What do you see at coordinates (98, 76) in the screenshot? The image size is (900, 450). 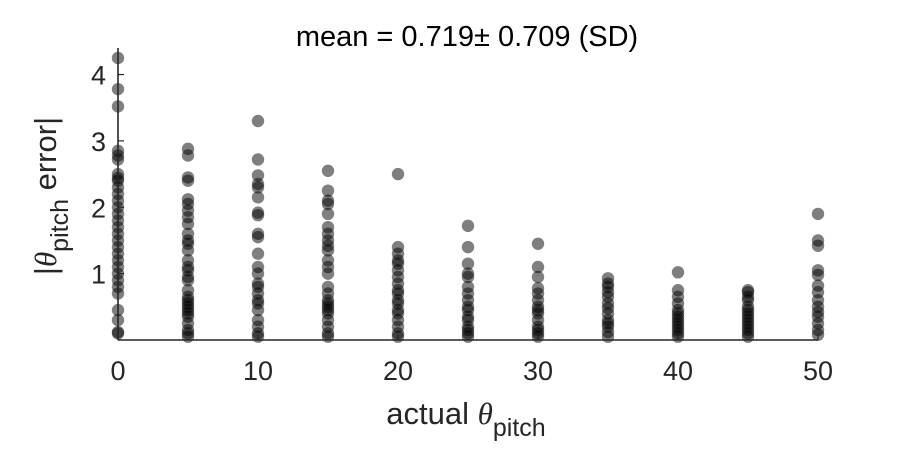 I see `y-tick-label: 4` at bounding box center [98, 76].